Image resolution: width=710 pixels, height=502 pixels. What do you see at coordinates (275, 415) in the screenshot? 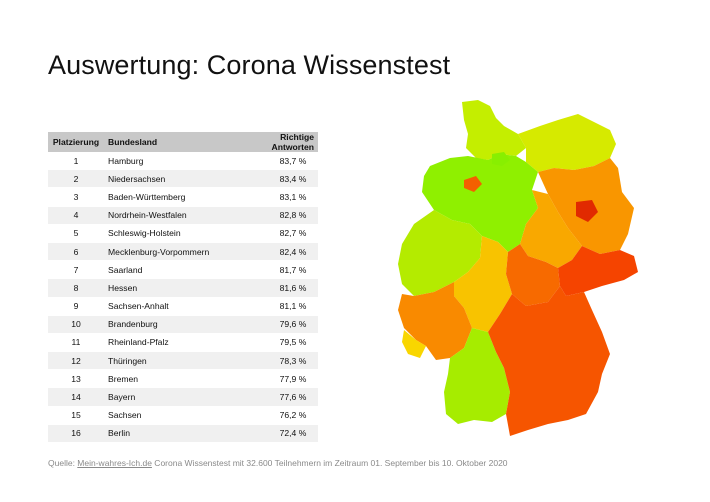
I see `value-cell: 76,2 %` at bounding box center [275, 415].